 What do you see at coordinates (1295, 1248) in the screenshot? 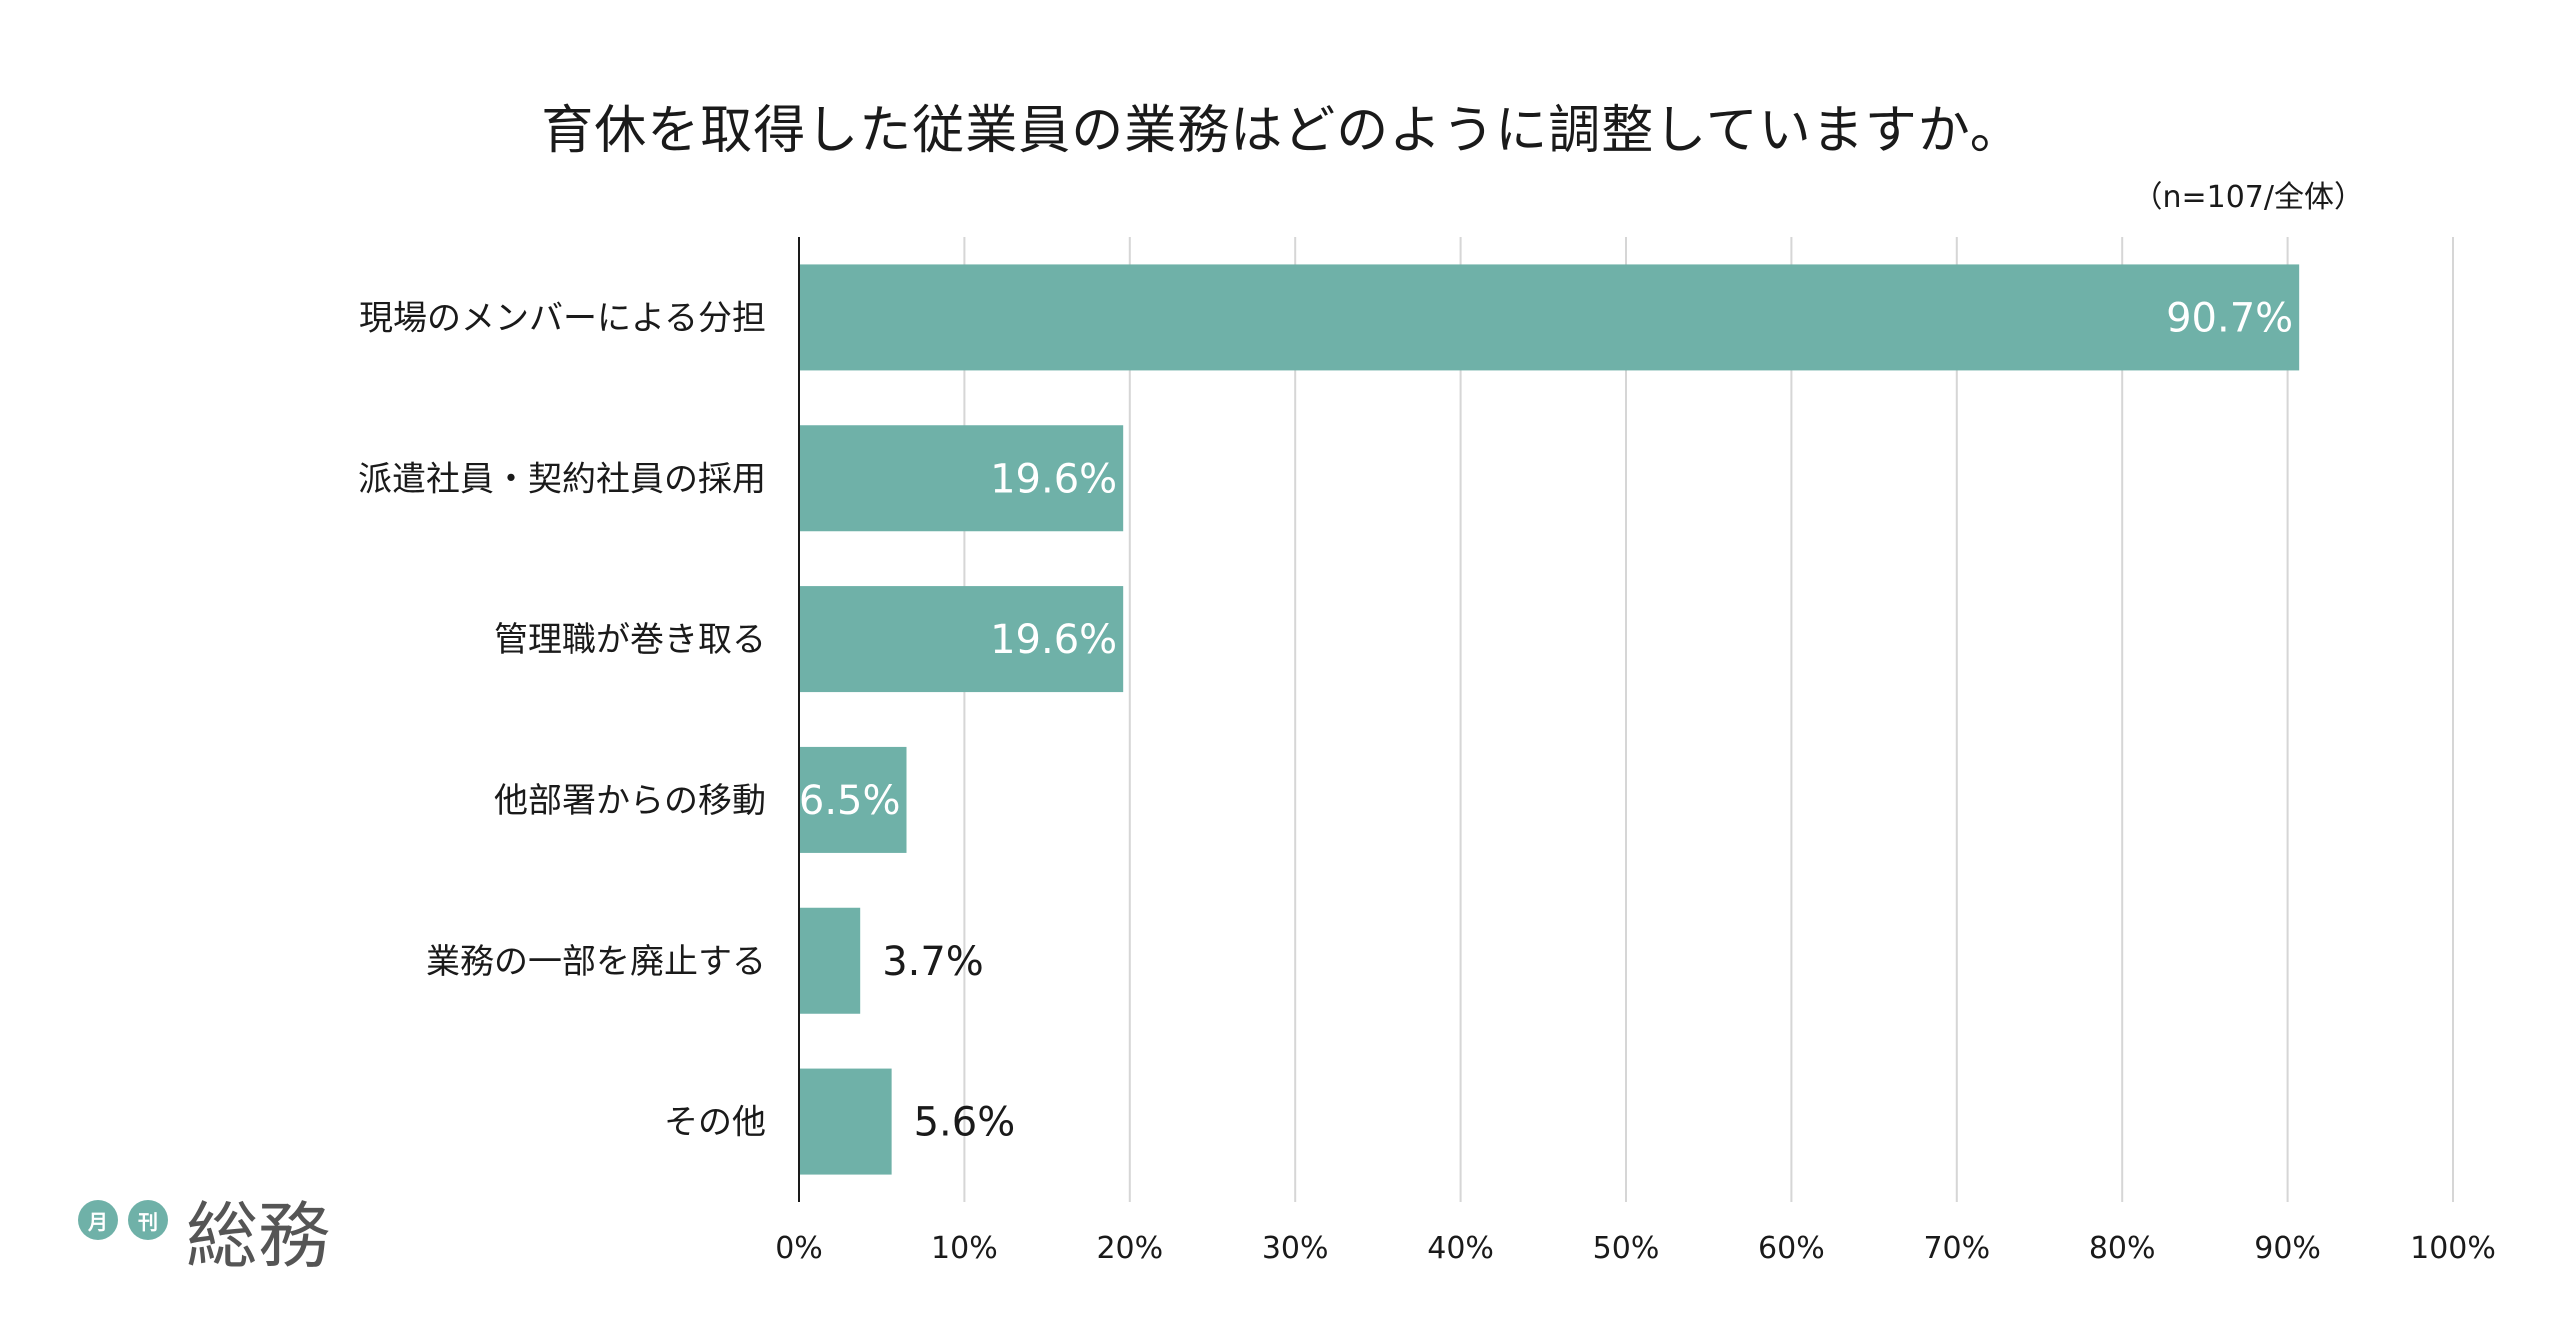
I see `x-tick-label: 30%` at bounding box center [1295, 1248].